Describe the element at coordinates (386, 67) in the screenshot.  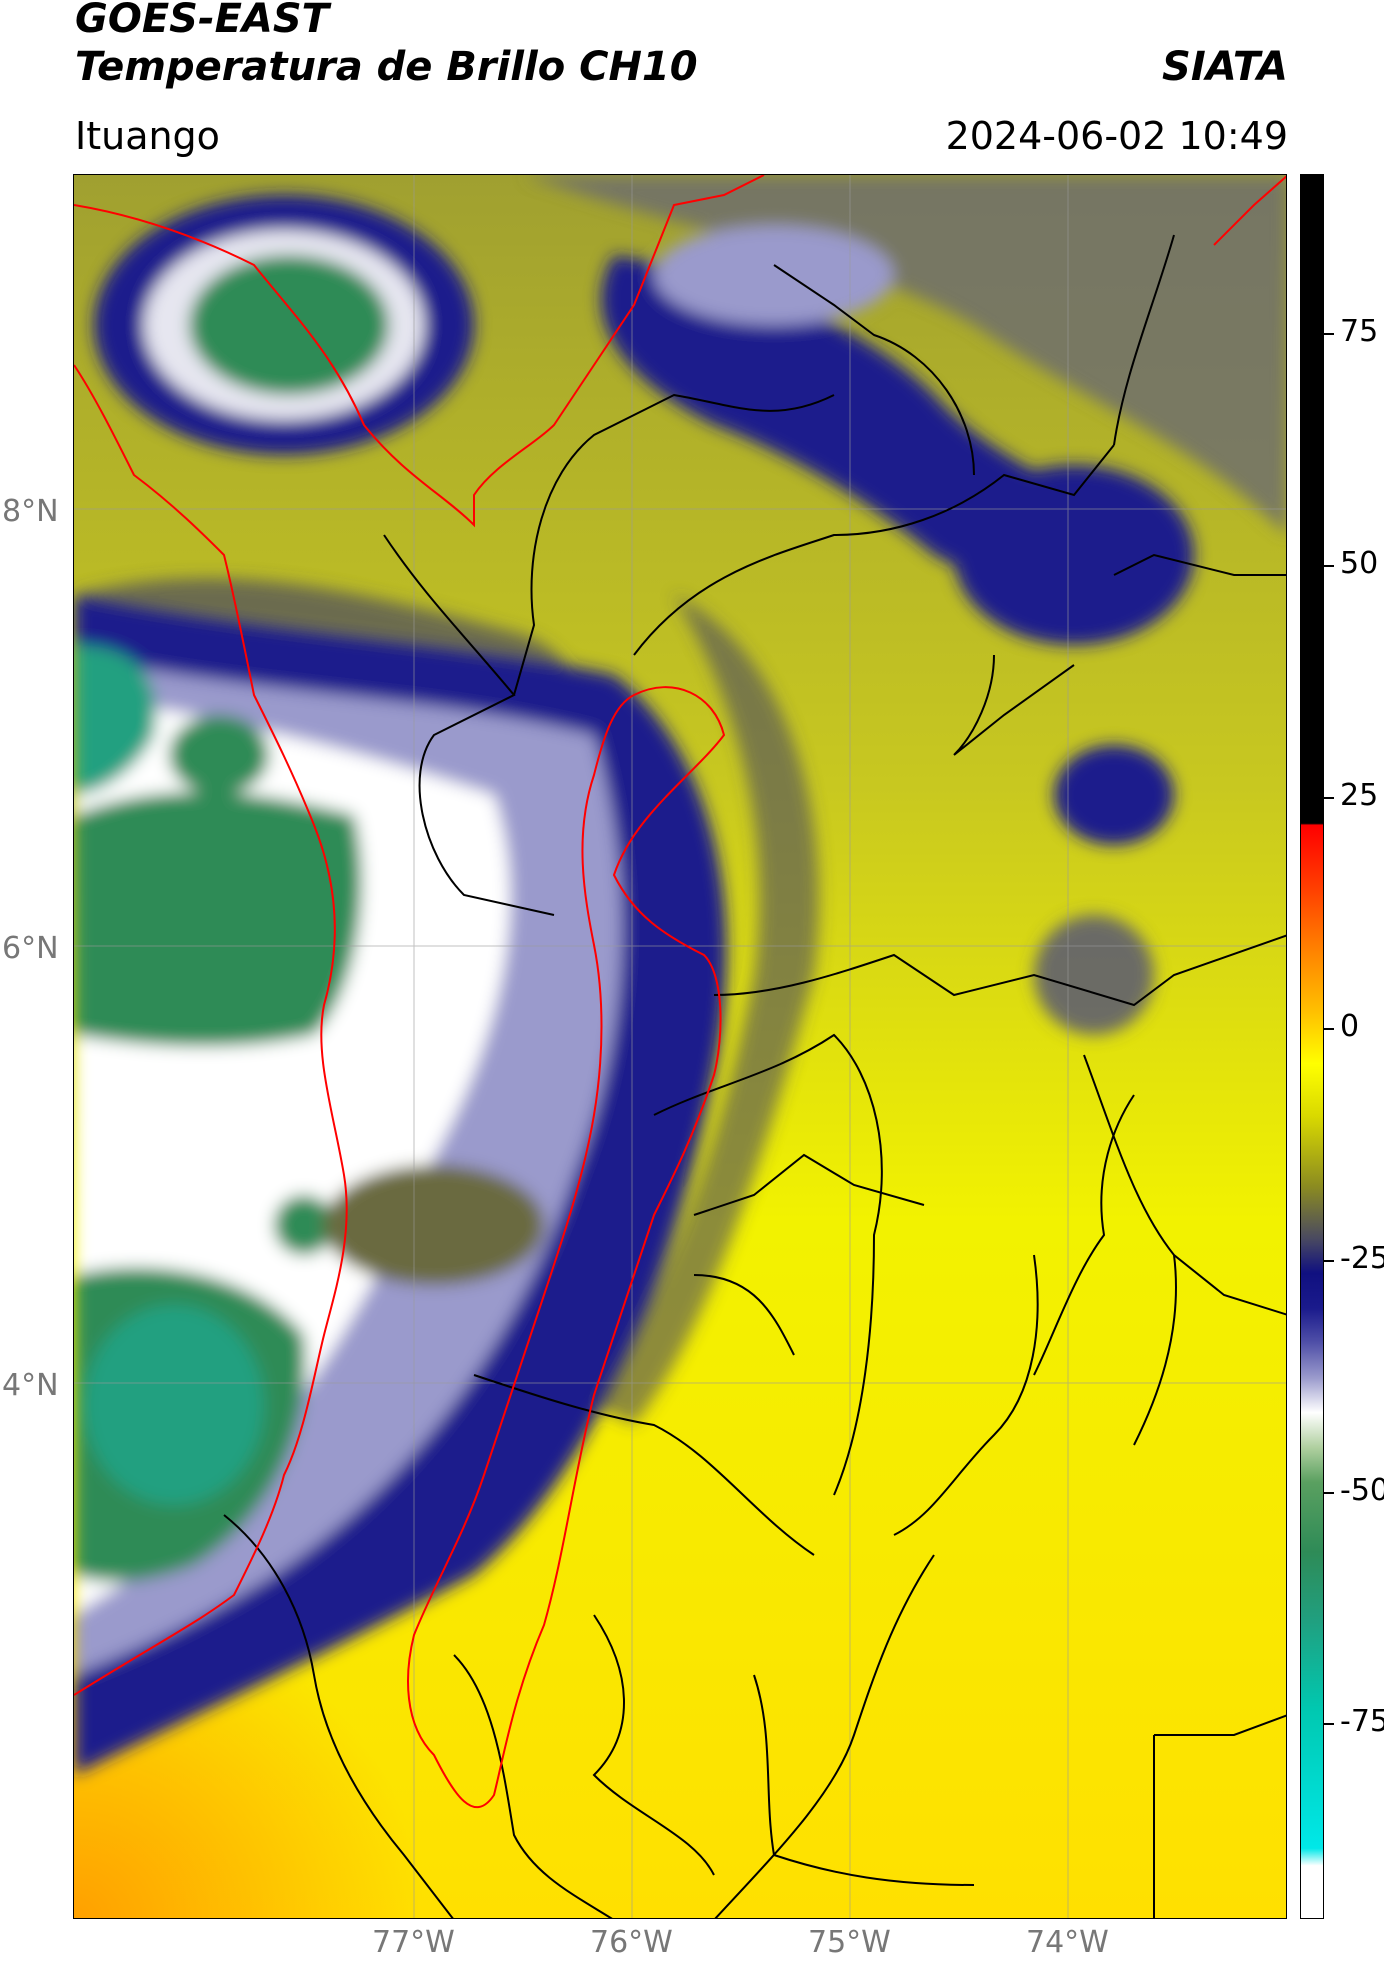
I see `product-title: Temperatura de Brillo CH10` at that location.